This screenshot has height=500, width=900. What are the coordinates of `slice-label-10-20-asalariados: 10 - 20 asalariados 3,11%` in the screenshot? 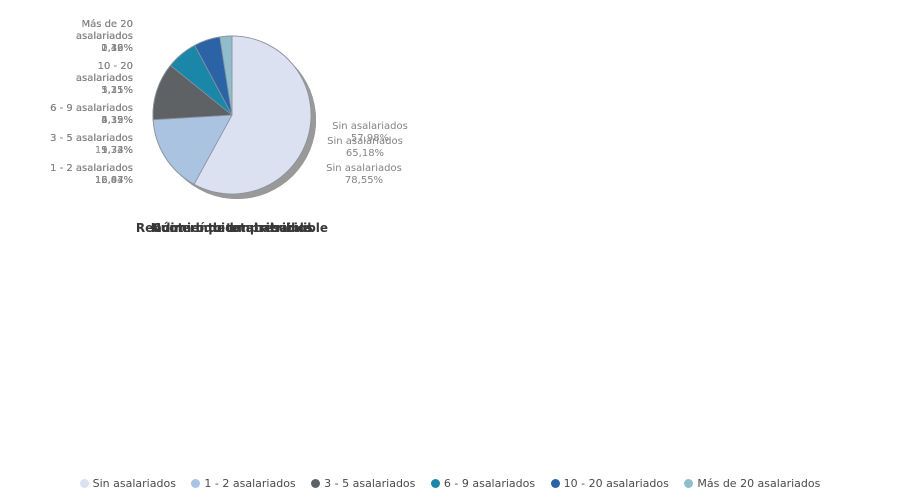 It's located at (66, 79).